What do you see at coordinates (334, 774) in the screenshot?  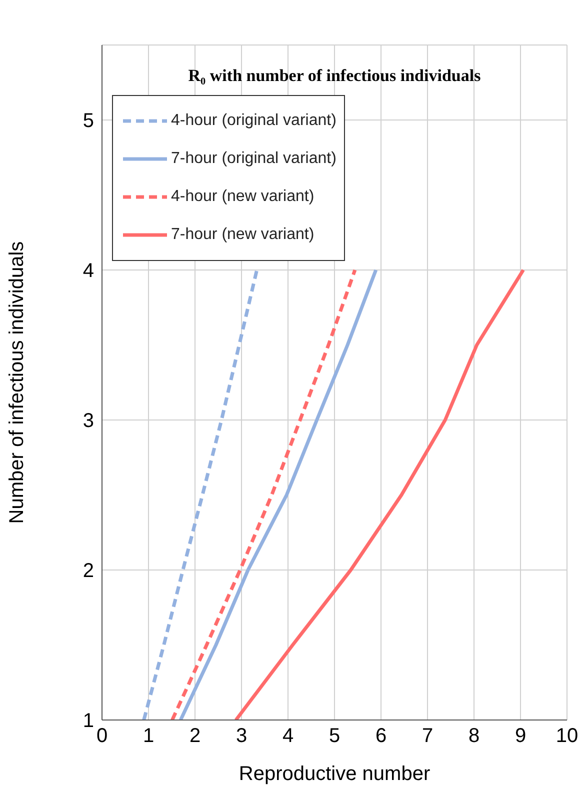 I see `x-axis-title: Reproductive number` at bounding box center [334, 774].